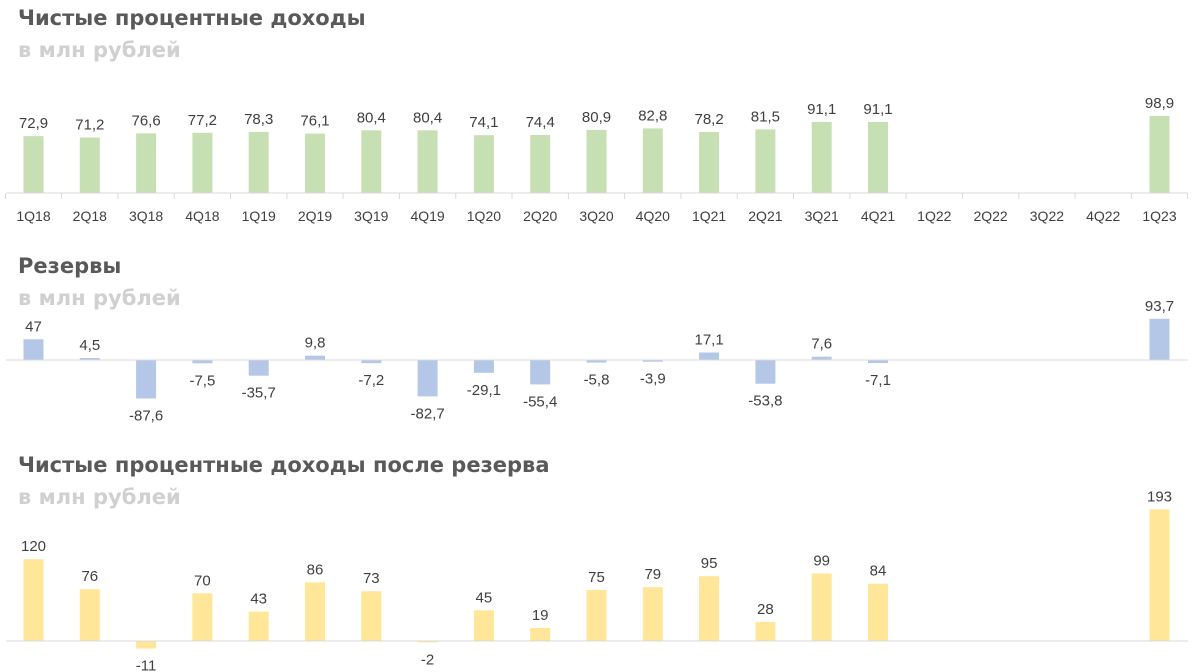 This screenshot has height=672, width=1200. I want to click on chart2-bar-2Q21, so click(765, 372).